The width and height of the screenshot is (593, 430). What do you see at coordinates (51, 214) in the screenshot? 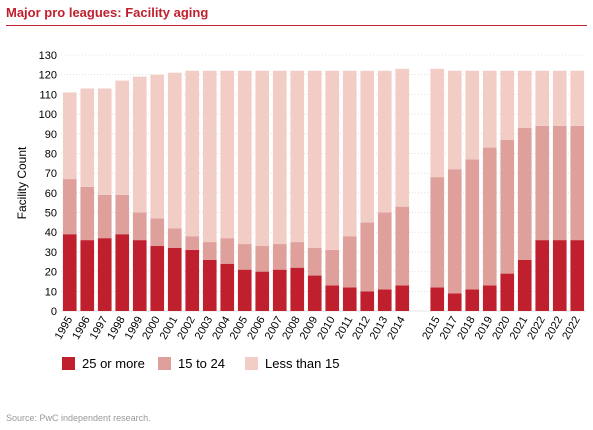
I see `y-tick-label: 50` at bounding box center [51, 214].